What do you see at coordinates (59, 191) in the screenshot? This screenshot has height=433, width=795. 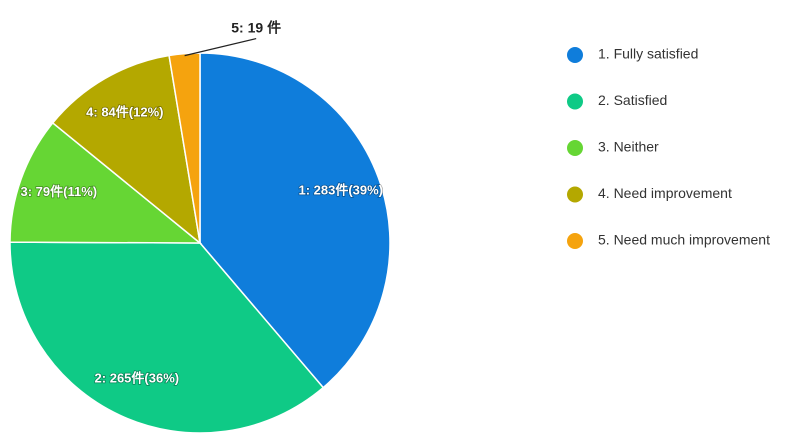 I see `slice-label: 3: 79件(11%)` at bounding box center [59, 191].